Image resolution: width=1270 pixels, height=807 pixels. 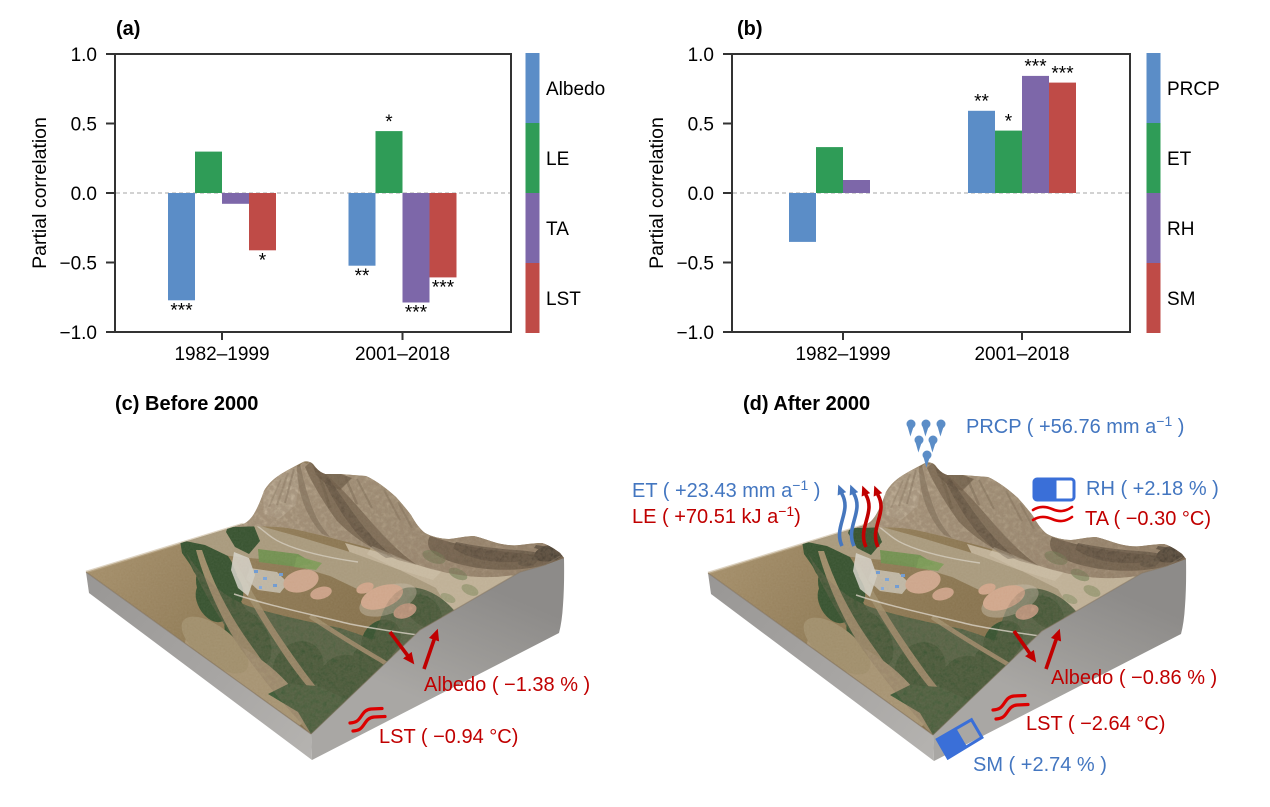 What do you see at coordinates (1095, 724) in the screenshot?
I see `svg-text: LST ( −2.64 °C)` at bounding box center [1095, 724].